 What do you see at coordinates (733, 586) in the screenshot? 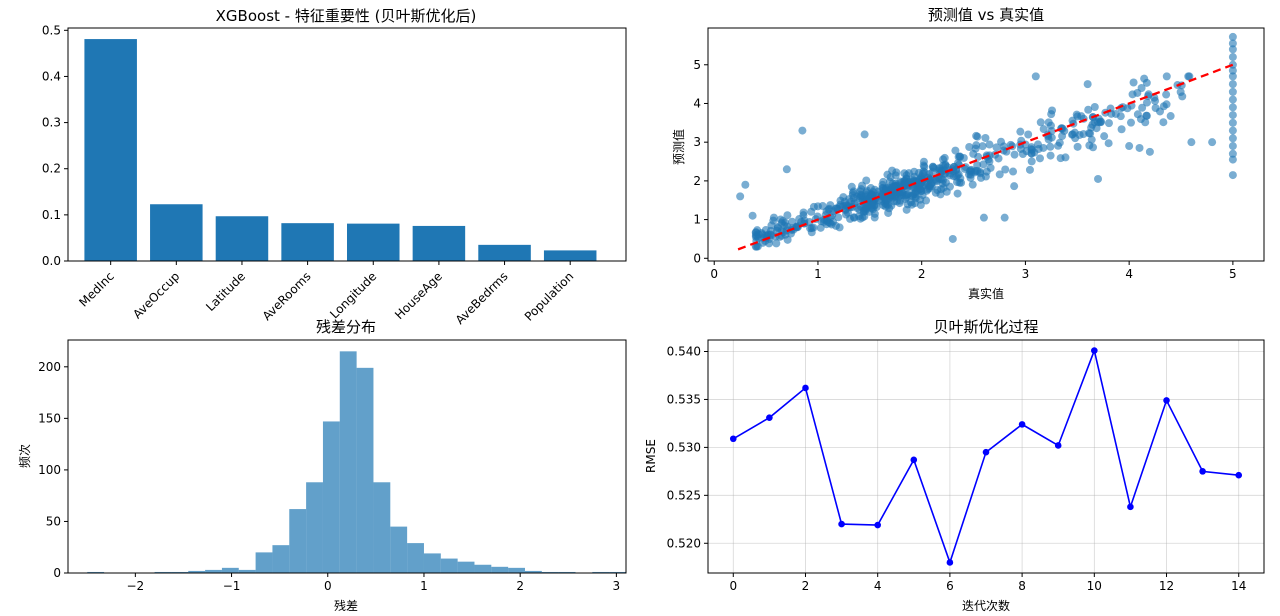
I see `optimization-xtick-label: 0` at bounding box center [733, 586].